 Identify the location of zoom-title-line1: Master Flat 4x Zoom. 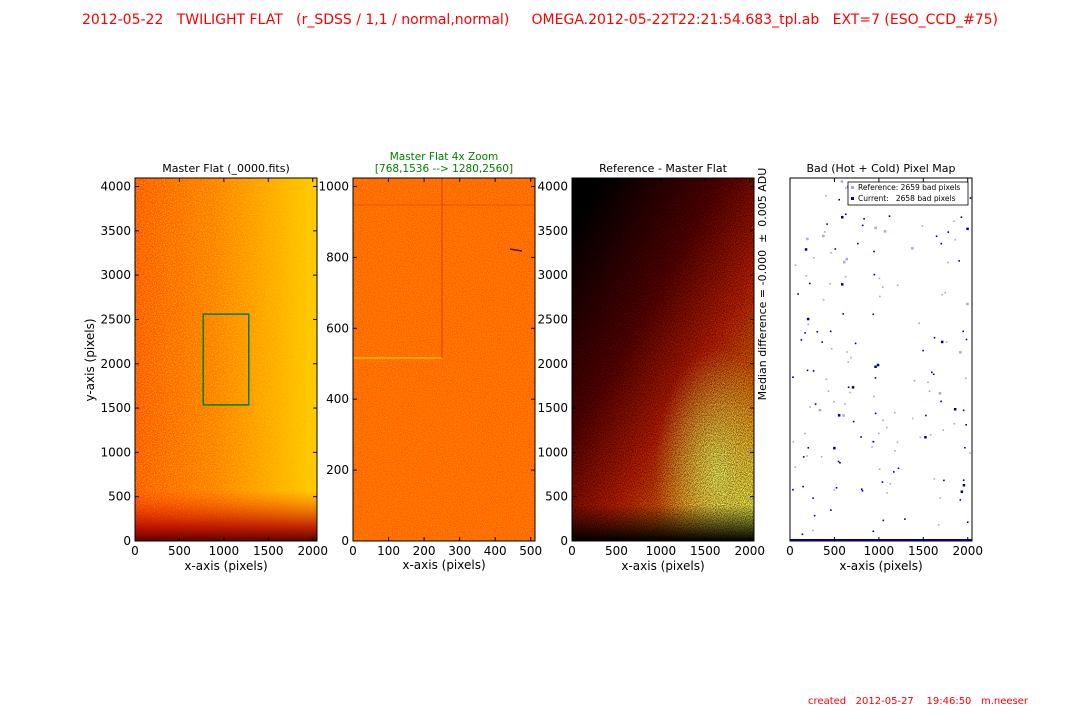
(444, 157).